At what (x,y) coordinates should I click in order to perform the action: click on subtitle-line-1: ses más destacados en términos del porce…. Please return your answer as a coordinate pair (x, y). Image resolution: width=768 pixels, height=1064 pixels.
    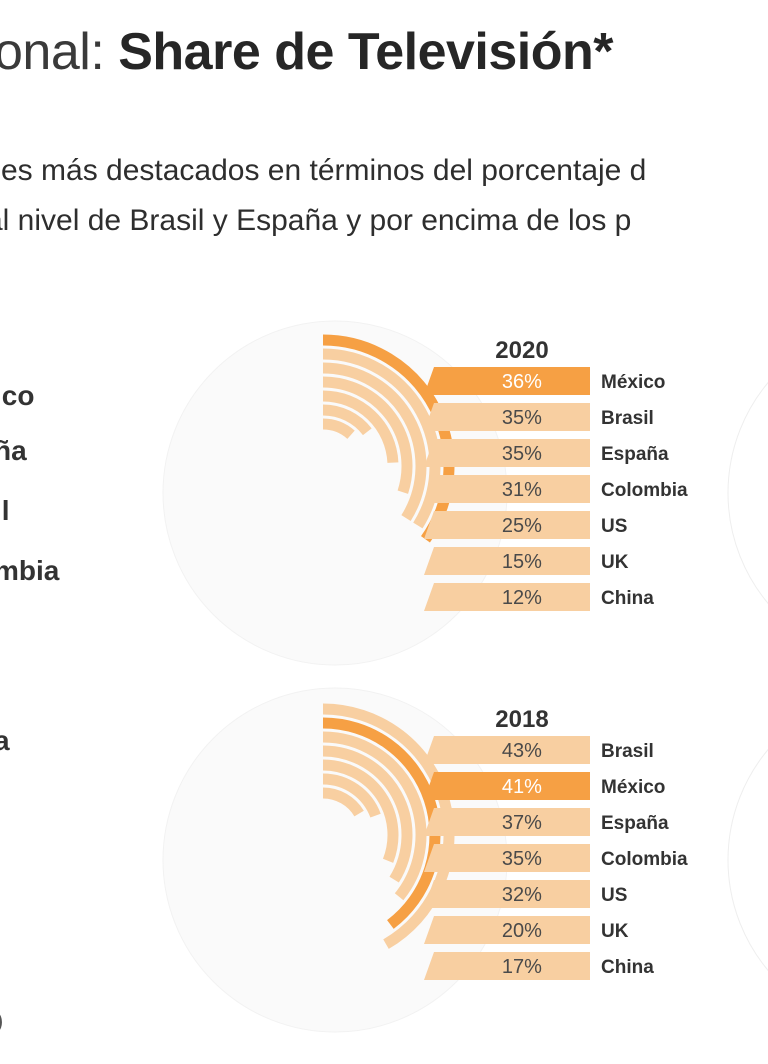
    Looking at the image, I should click on (323, 170).